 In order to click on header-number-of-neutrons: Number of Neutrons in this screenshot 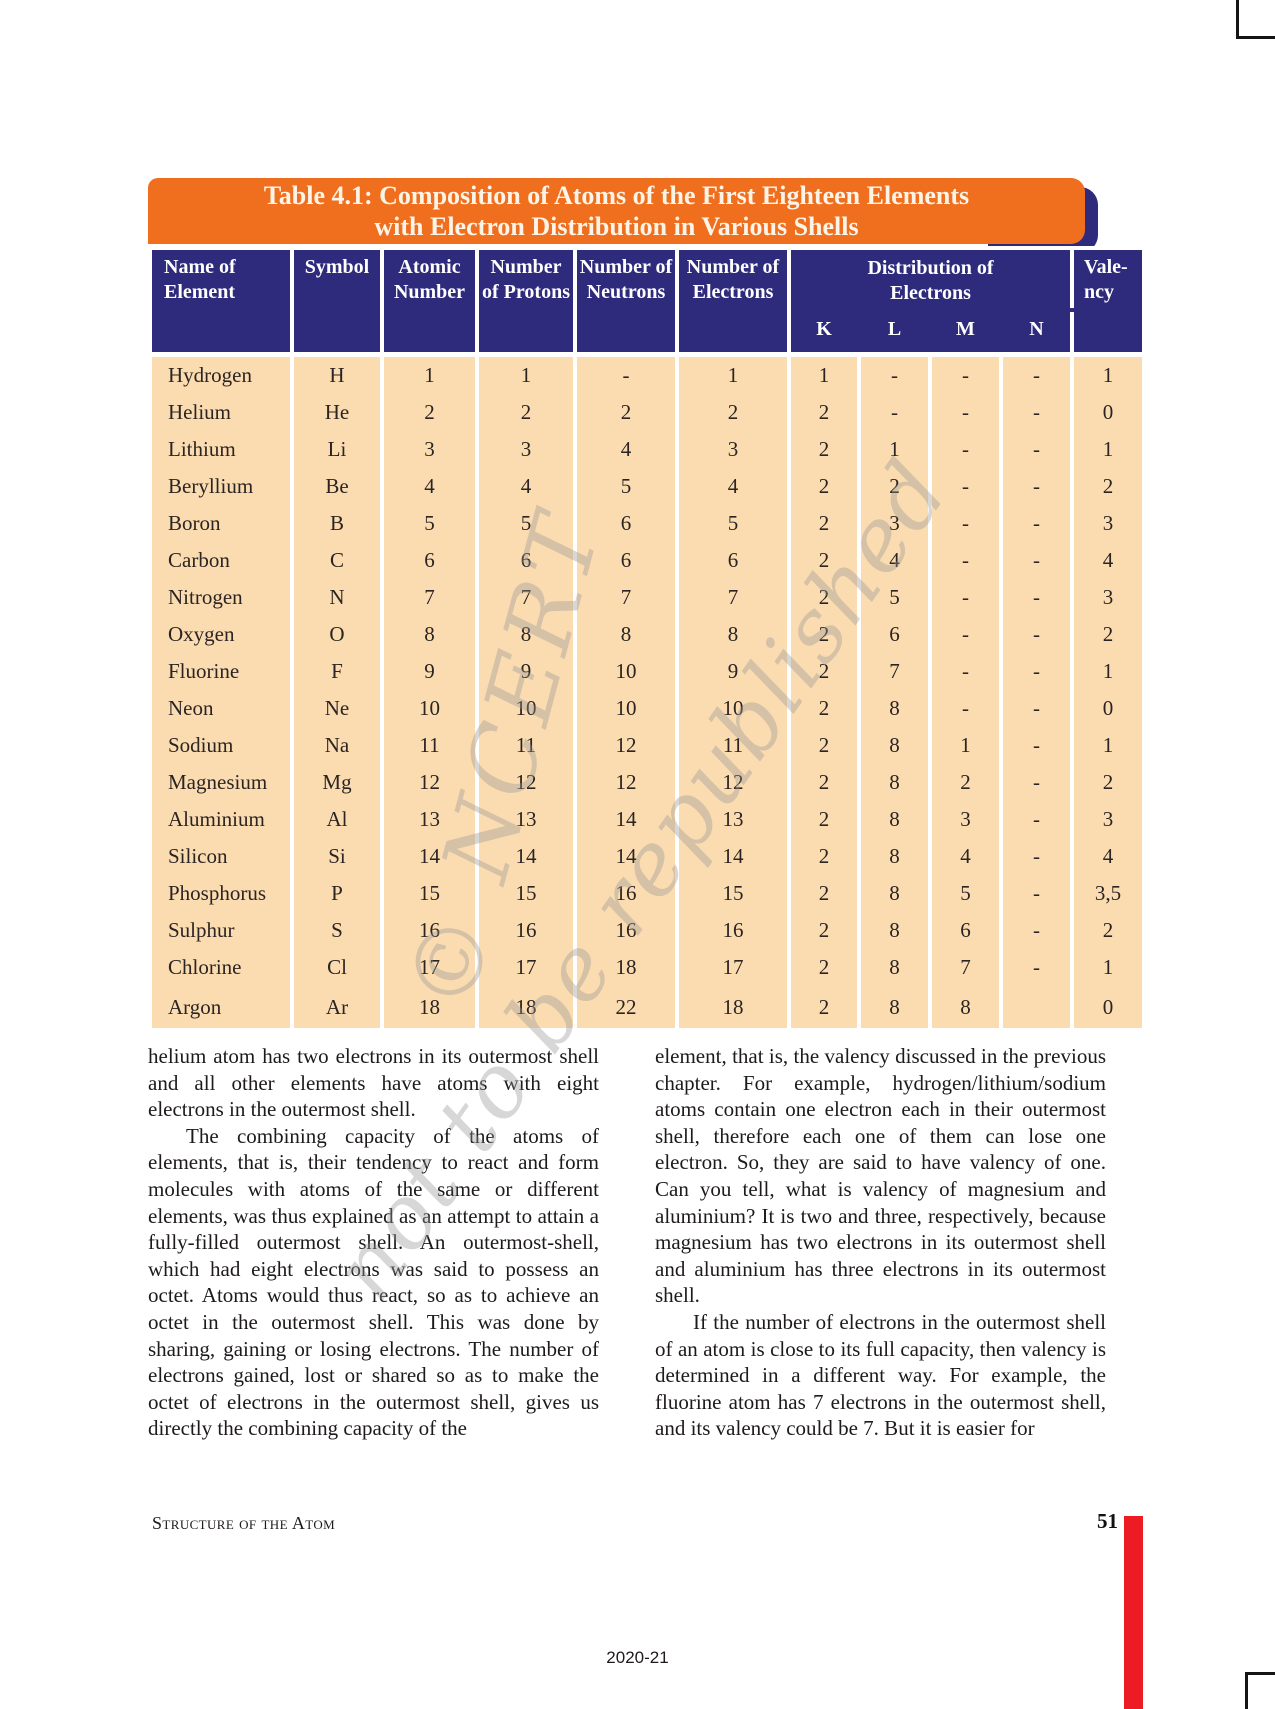, I will do `click(626, 301)`.